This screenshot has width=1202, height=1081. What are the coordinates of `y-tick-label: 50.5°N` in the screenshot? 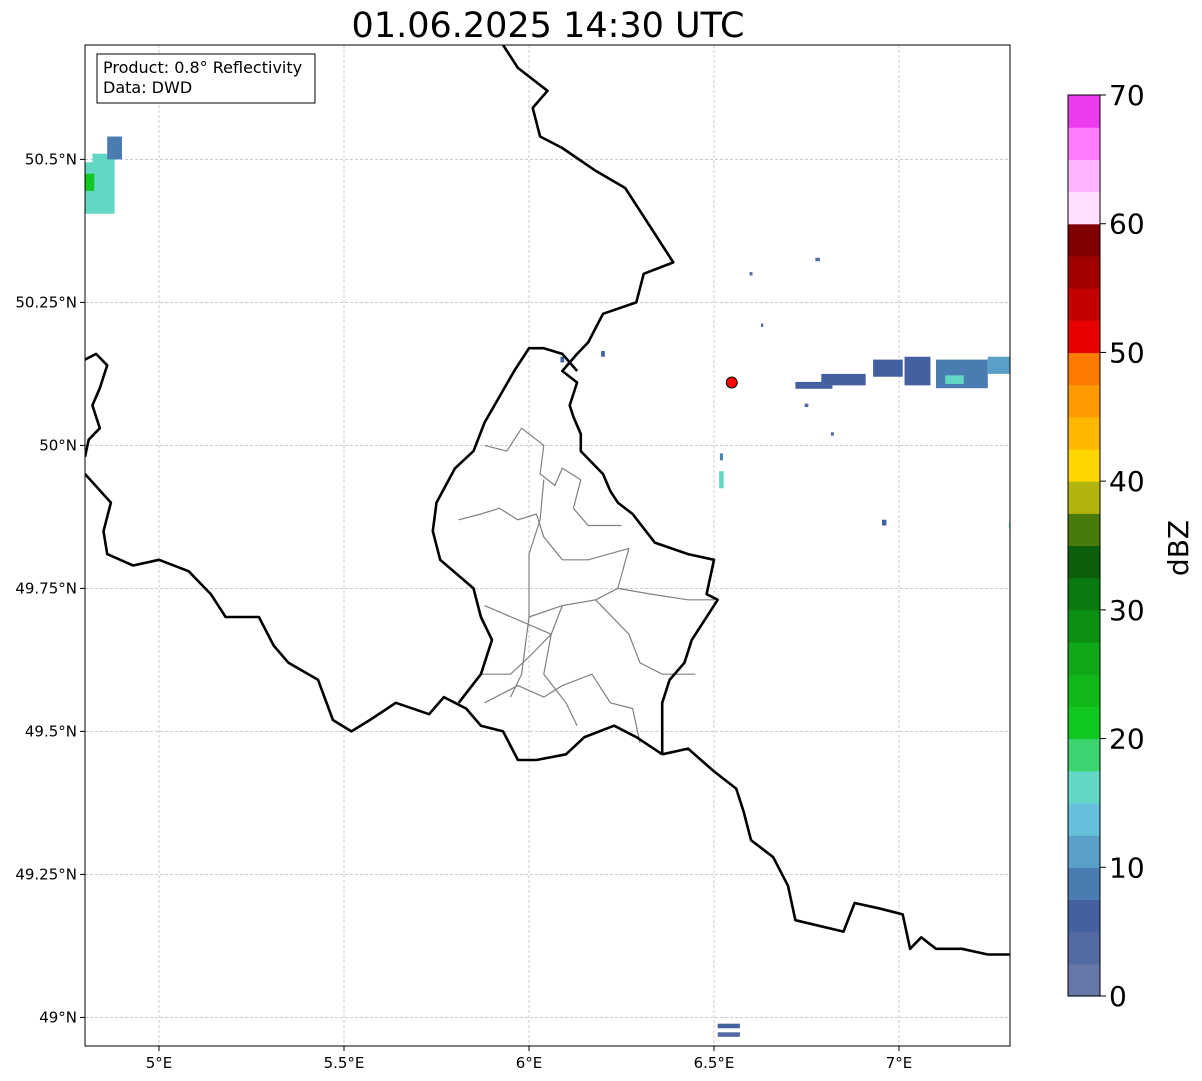 It's located at (51, 159).